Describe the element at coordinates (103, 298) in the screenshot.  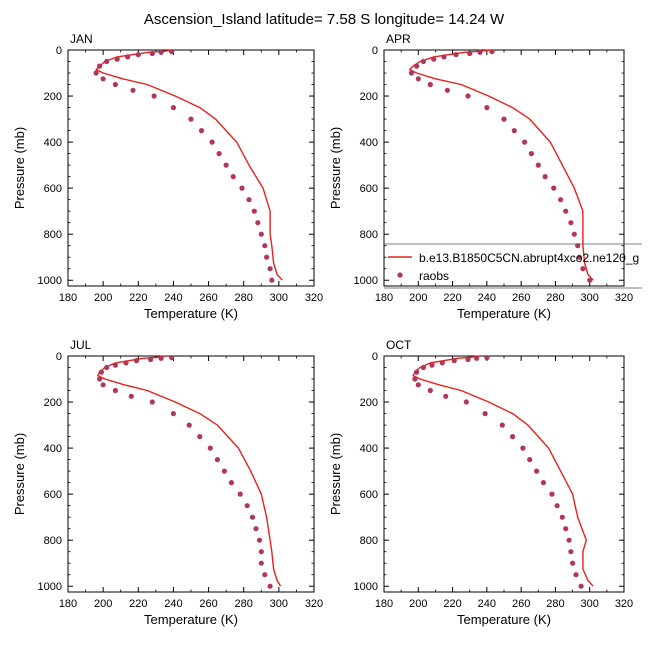
I see `x-tick-label: 200` at that location.